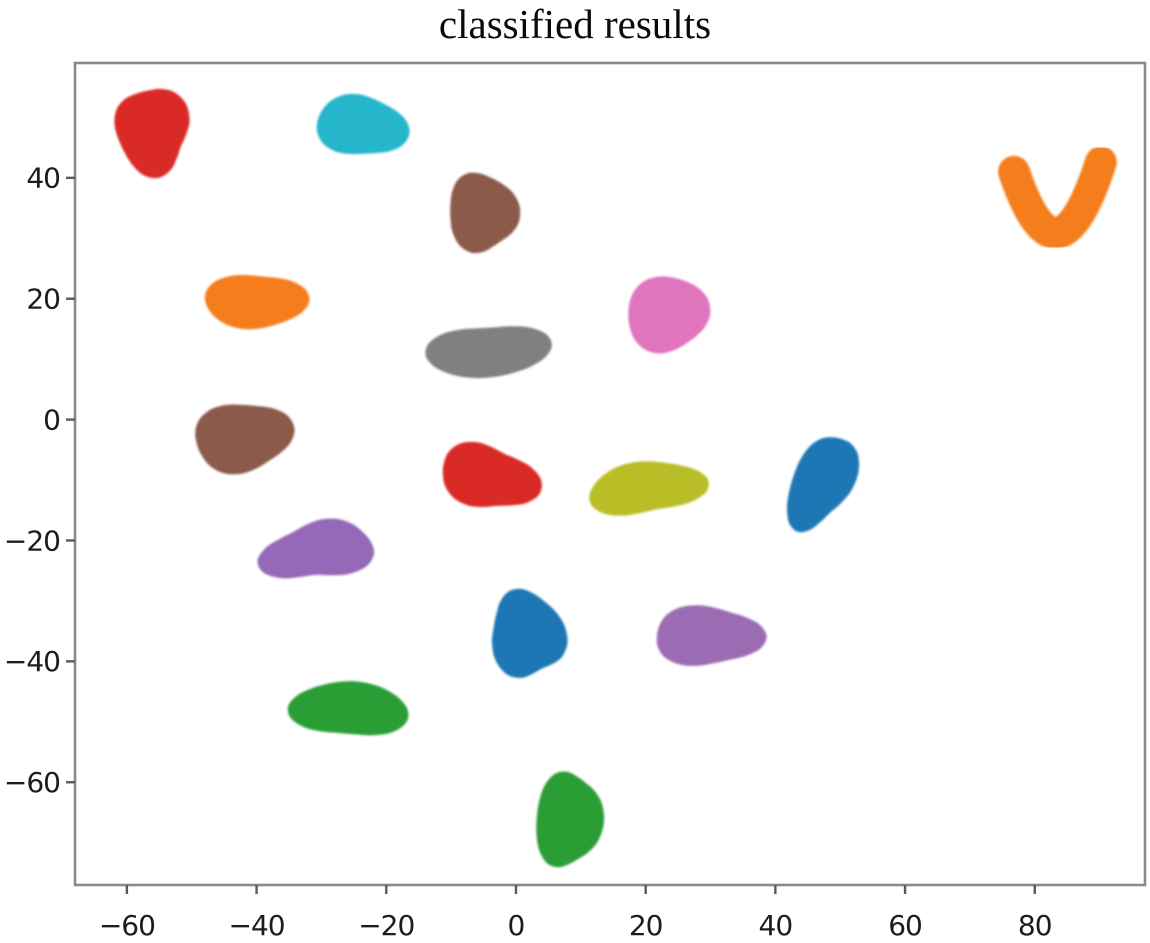 The height and width of the screenshot is (943, 1150). What do you see at coordinates (386, 925) in the screenshot?
I see `x-tick-label: −20` at bounding box center [386, 925].